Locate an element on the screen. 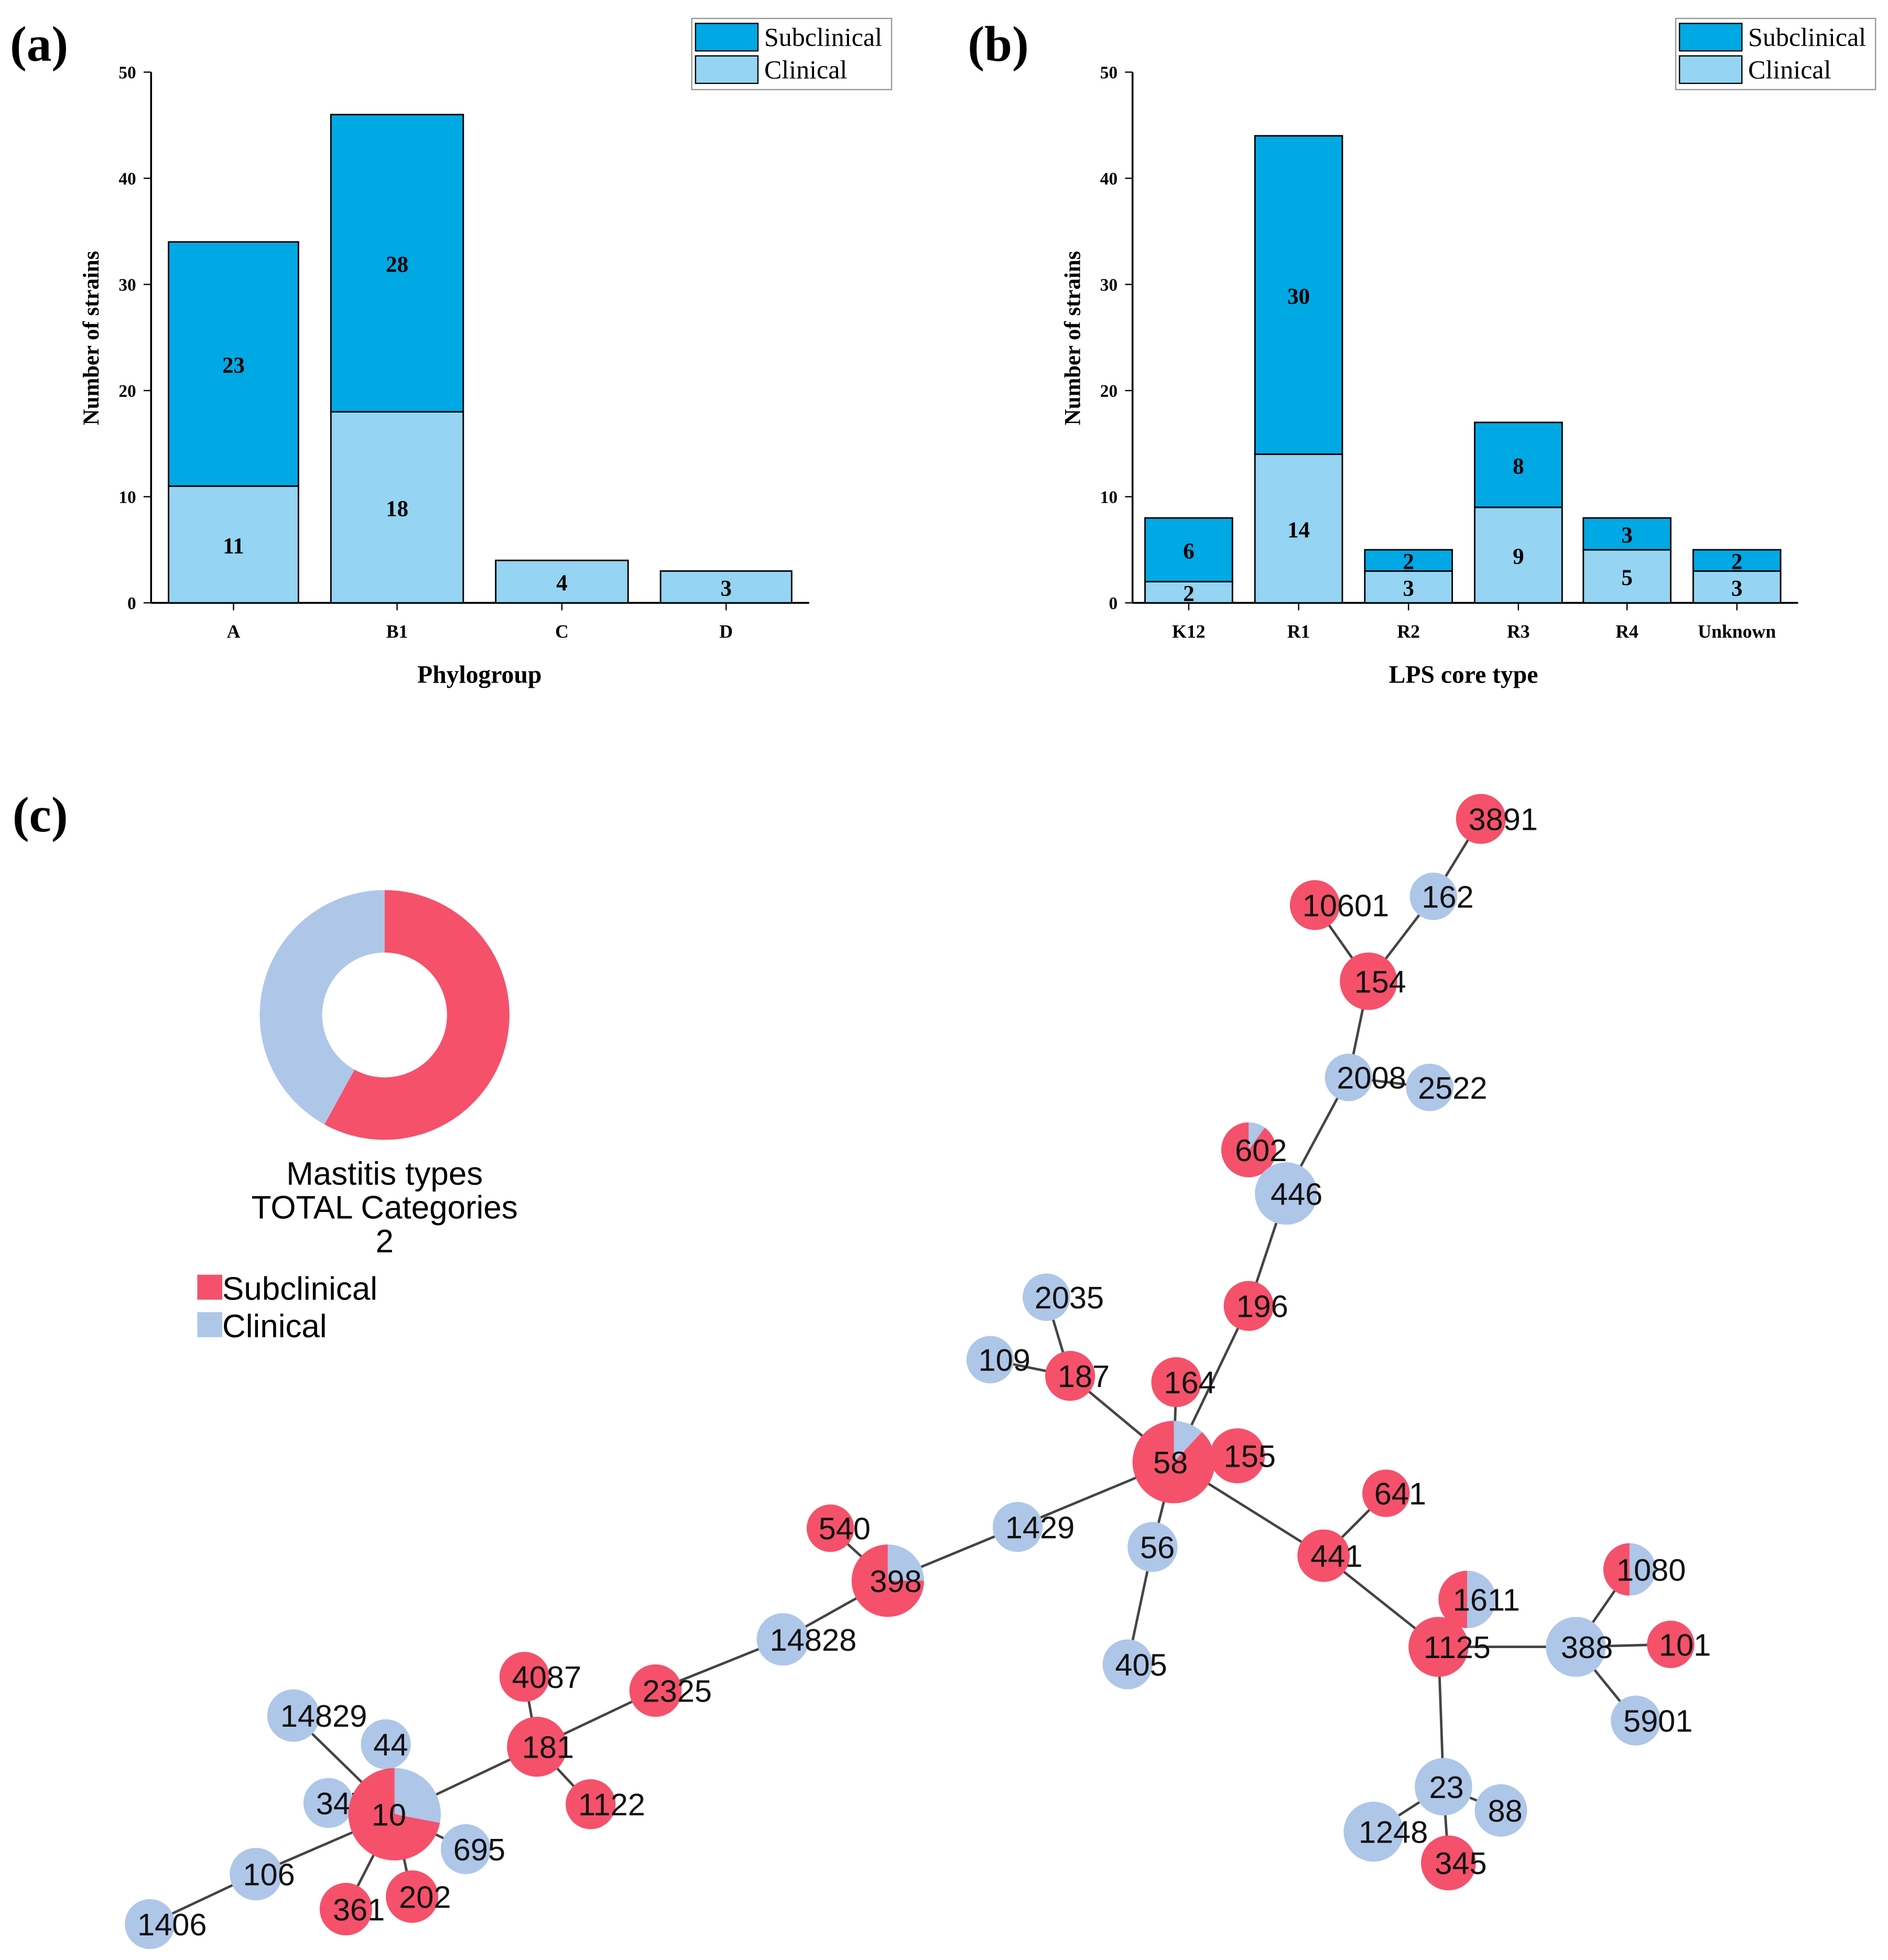 This screenshot has height=1960, width=1888. network-node: 540 is located at coordinates (838, 1528).